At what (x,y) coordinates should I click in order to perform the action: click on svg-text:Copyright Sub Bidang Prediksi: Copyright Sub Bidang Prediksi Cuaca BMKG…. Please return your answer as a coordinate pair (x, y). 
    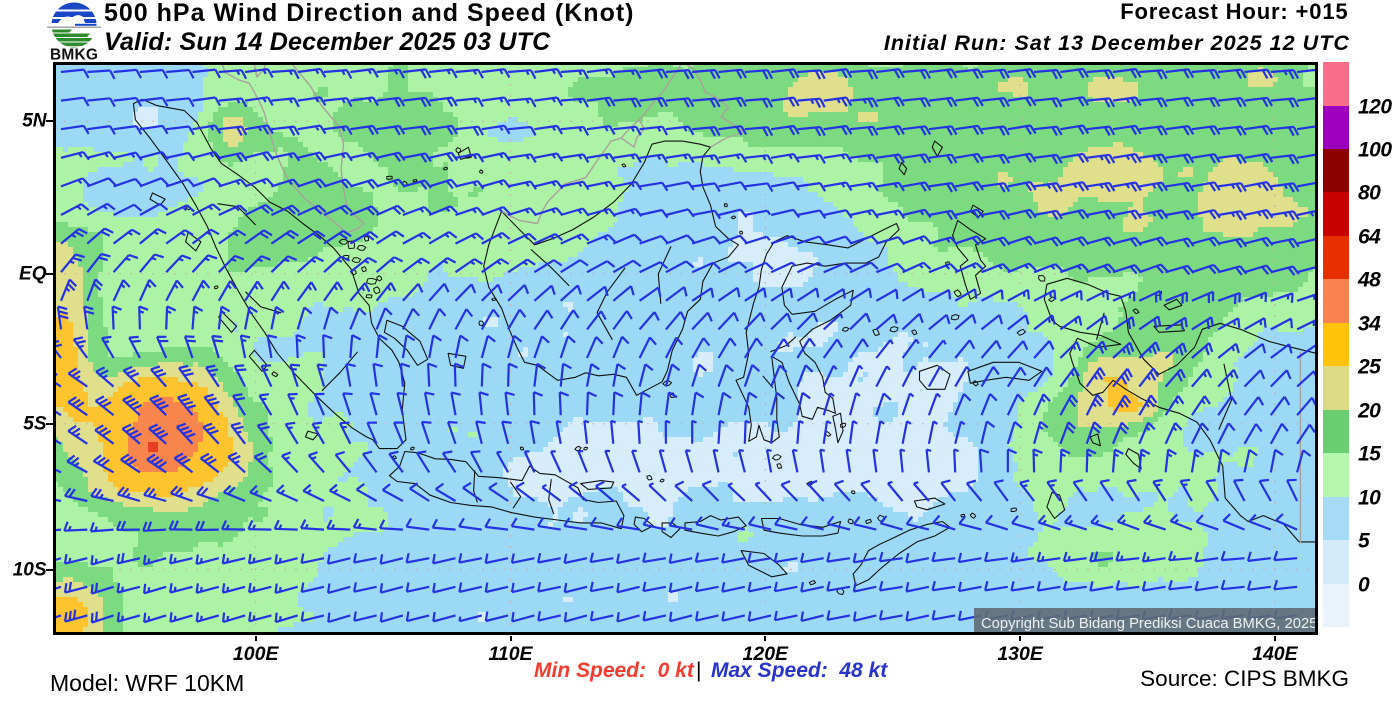
    Looking at the image, I should click on (1149, 624).